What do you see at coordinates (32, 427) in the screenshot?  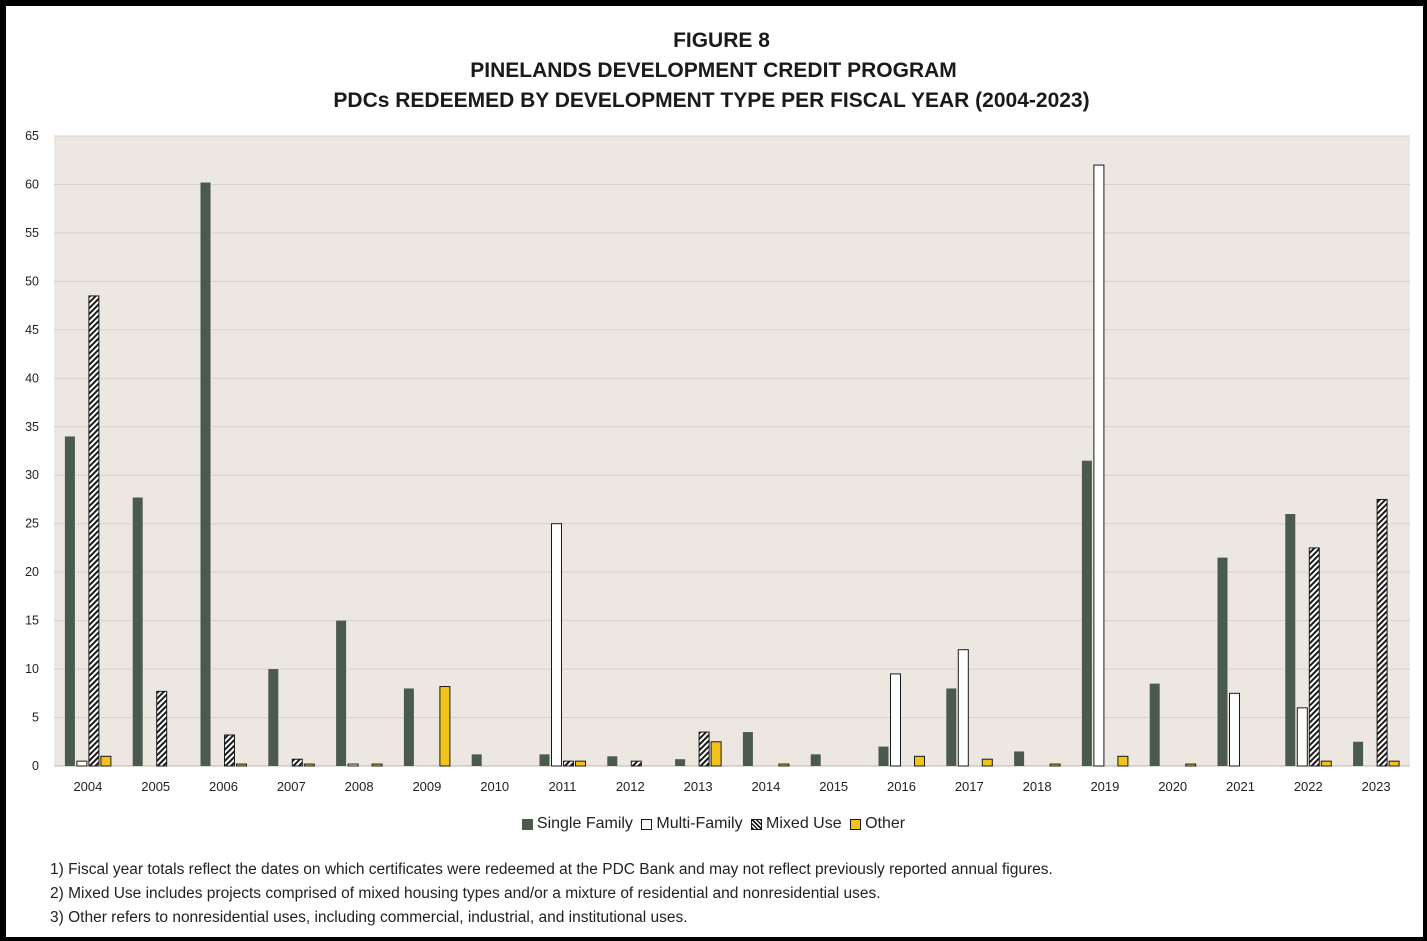 I see `y-tick-label: 35` at bounding box center [32, 427].